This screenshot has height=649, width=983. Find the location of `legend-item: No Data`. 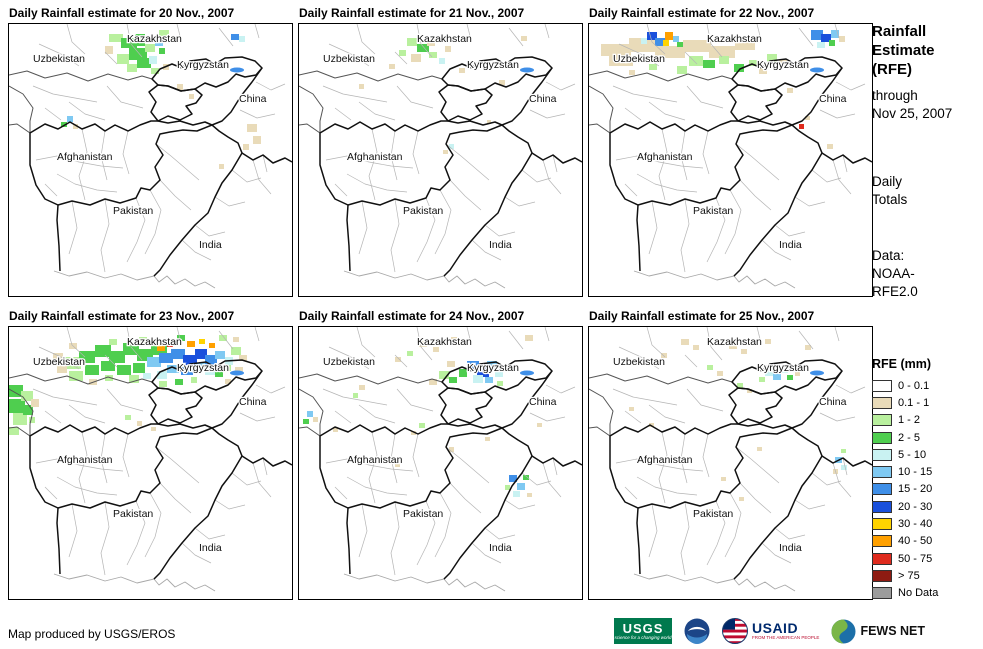

legend-item: No Data is located at coordinates (926, 593).